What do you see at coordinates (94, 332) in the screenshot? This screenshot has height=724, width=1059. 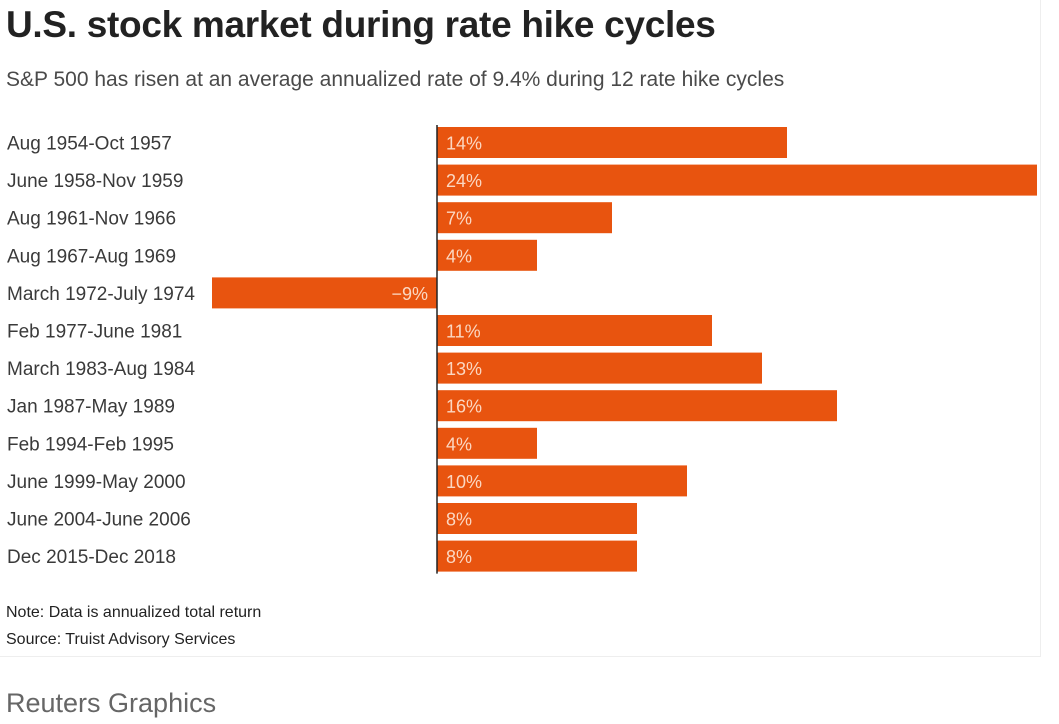 I see `category-label: Feb 1977-June 1981` at bounding box center [94, 332].